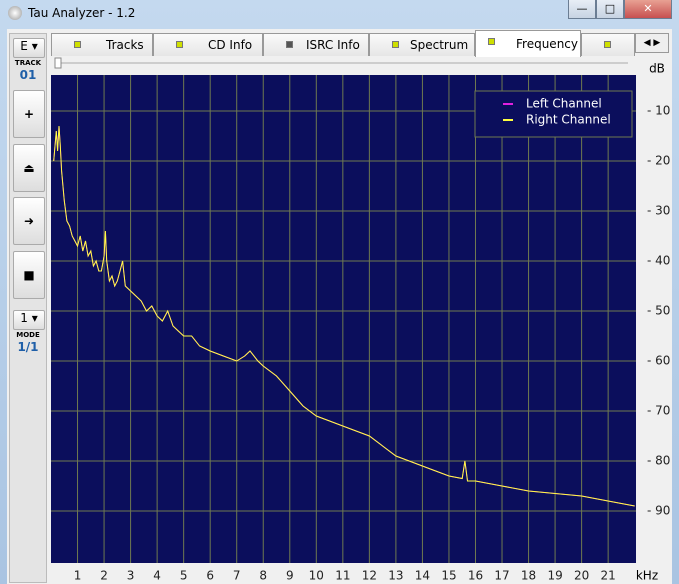 The height and width of the screenshot is (584, 679). Describe the element at coordinates (369, 576) in the screenshot. I see `x-tick-label: 12` at that location.